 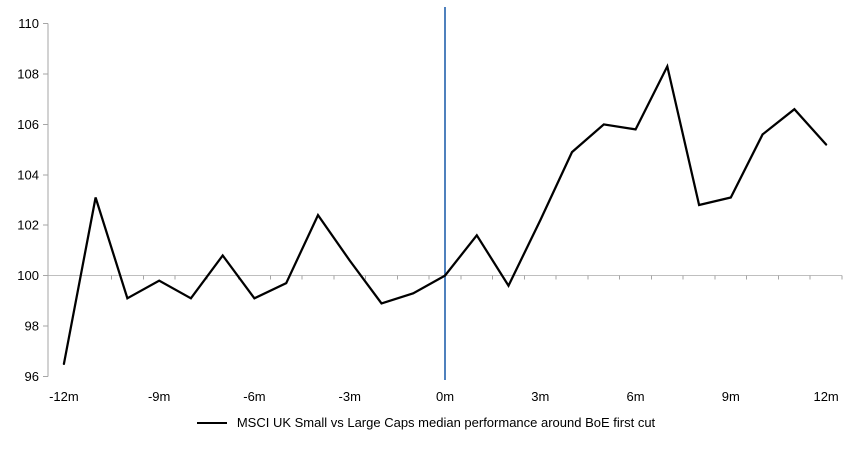 I want to click on legend-line-swatch, so click(x=211, y=422).